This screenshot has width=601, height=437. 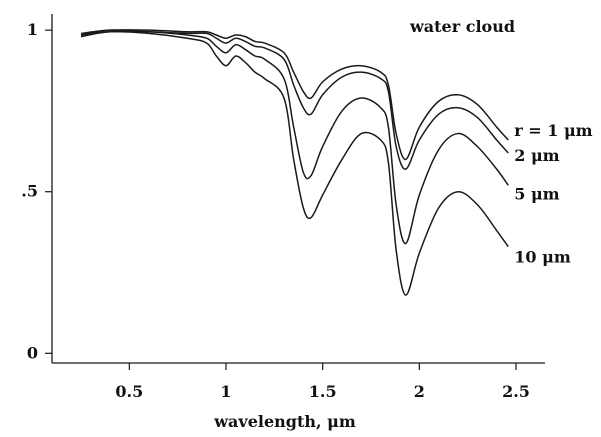 I want to click on y-tick-label: 1, so click(x=32, y=29).